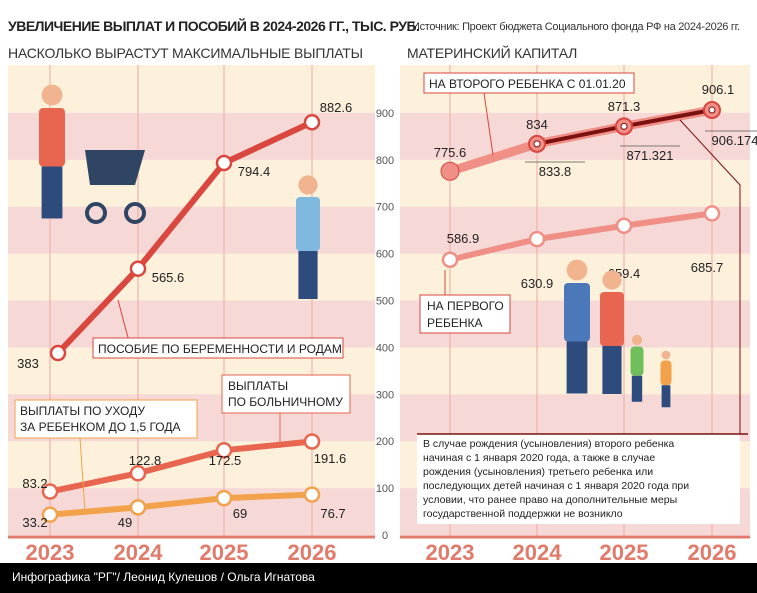 The height and width of the screenshot is (593, 757). Describe the element at coordinates (82, 411) in the screenshot. I see `legend-label-care: ВЫПЛАТЫ ПО УХОДУ` at that location.